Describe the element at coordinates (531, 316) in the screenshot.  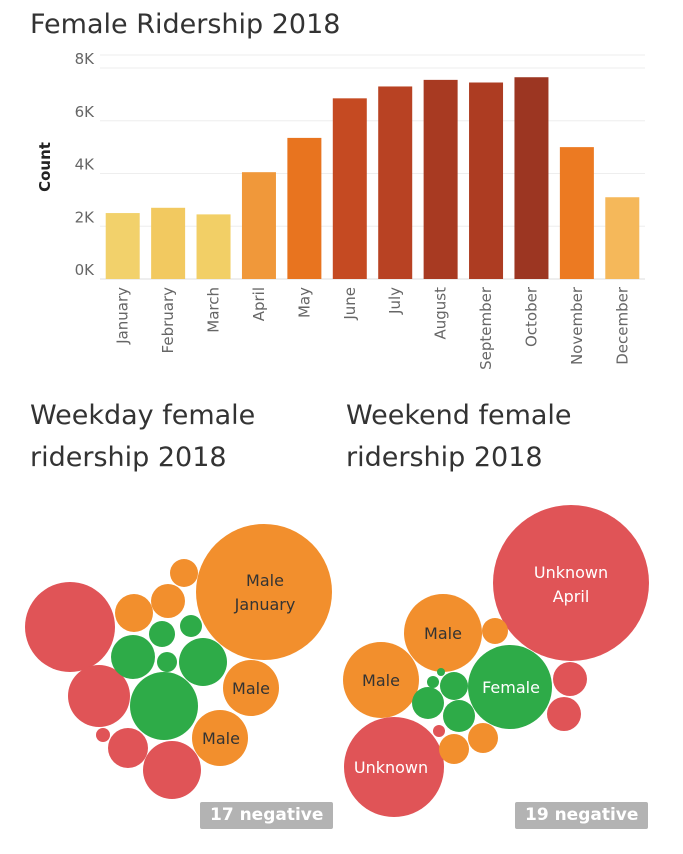
I see `x-tick-label: October` at that location.